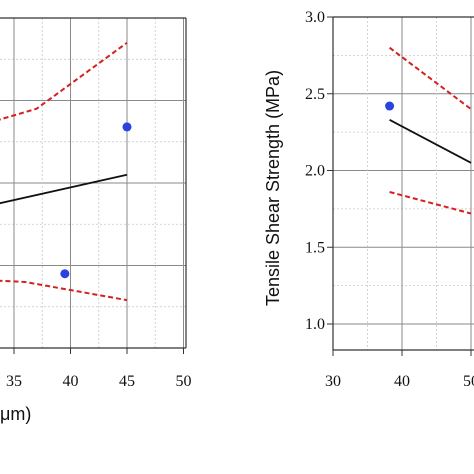 Image resolution: width=474 pixels, height=474 pixels. I want to click on left-x-axis-label: μm), so click(15, 414).